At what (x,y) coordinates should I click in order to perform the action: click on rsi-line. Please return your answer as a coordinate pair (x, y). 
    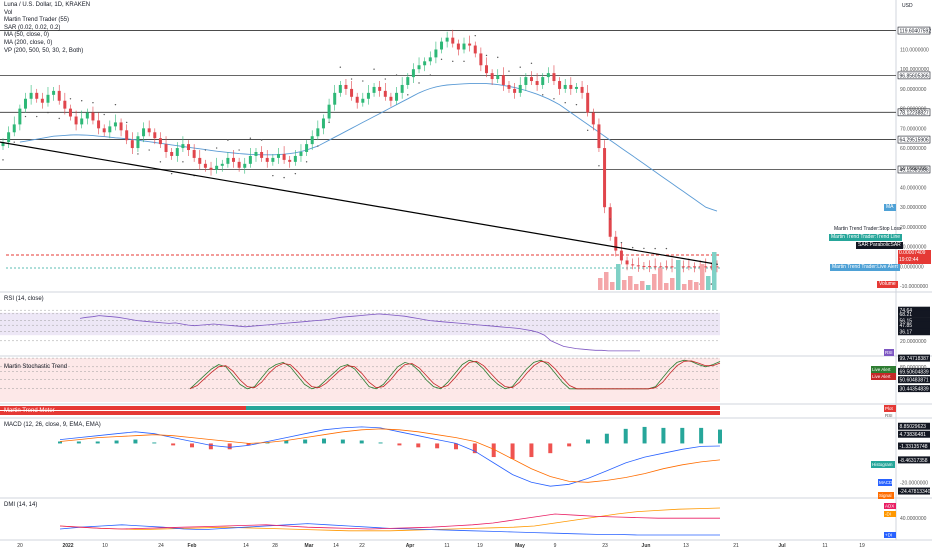
    Looking at the image, I should click on (359, 332).